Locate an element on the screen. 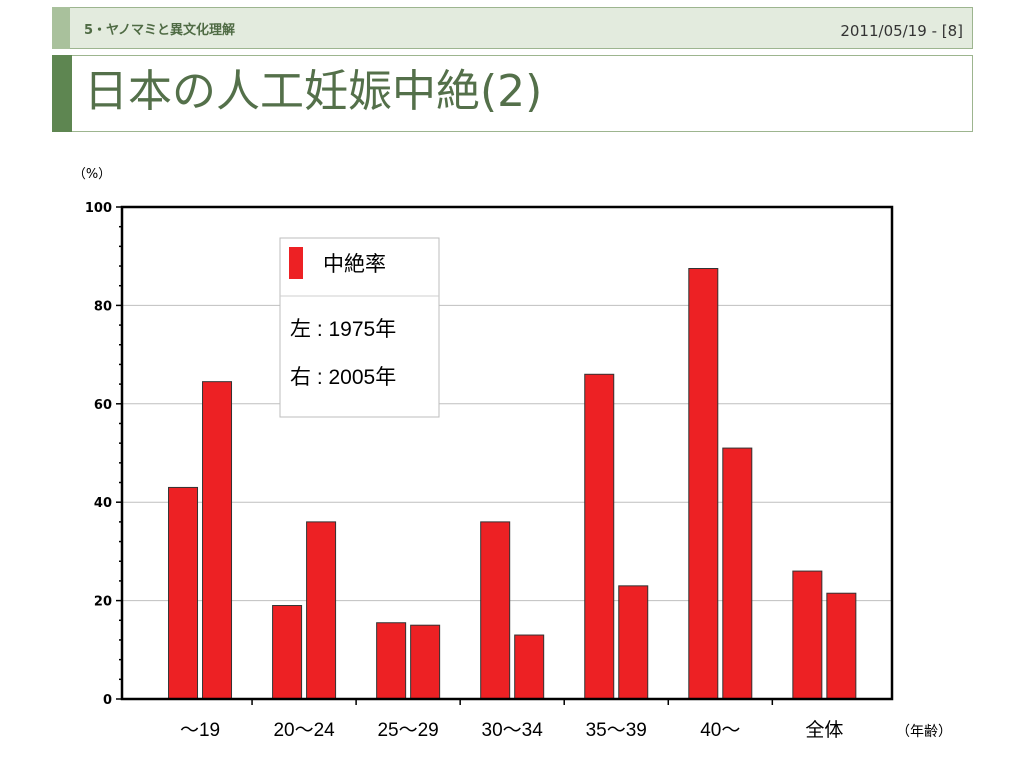 Image resolution: width=1024 pixels, height=768 pixels. header-accent is located at coordinates (61, 28).